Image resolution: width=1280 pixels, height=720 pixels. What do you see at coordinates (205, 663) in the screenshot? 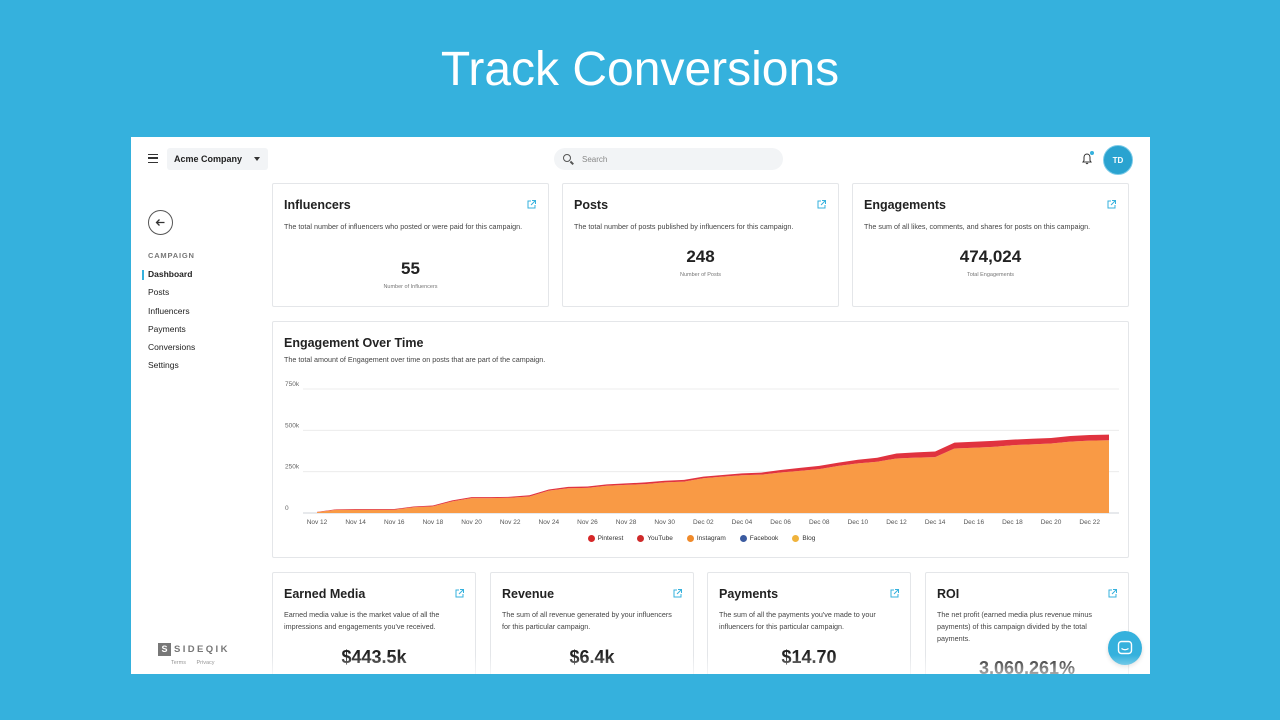
I see `privacy-link: Privacy` at bounding box center [205, 663].